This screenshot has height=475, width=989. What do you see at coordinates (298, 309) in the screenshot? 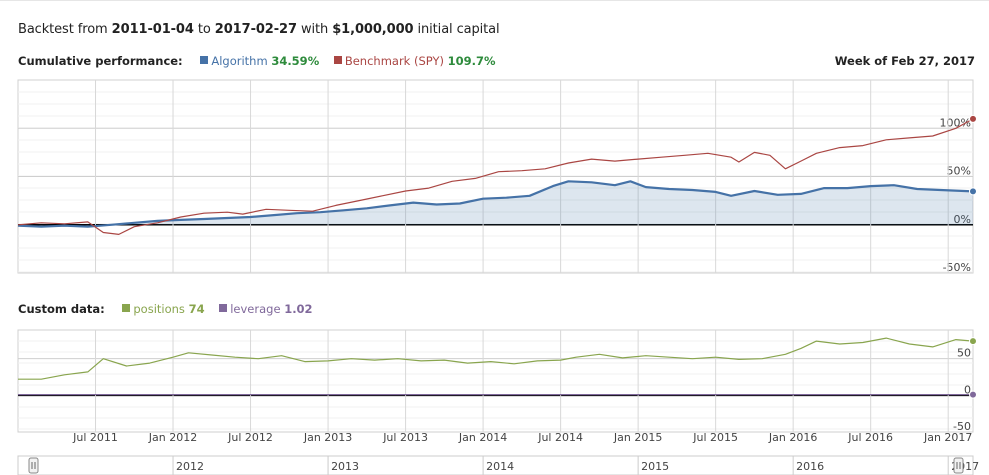
I see `leverage-value: 1.02` at bounding box center [298, 309].